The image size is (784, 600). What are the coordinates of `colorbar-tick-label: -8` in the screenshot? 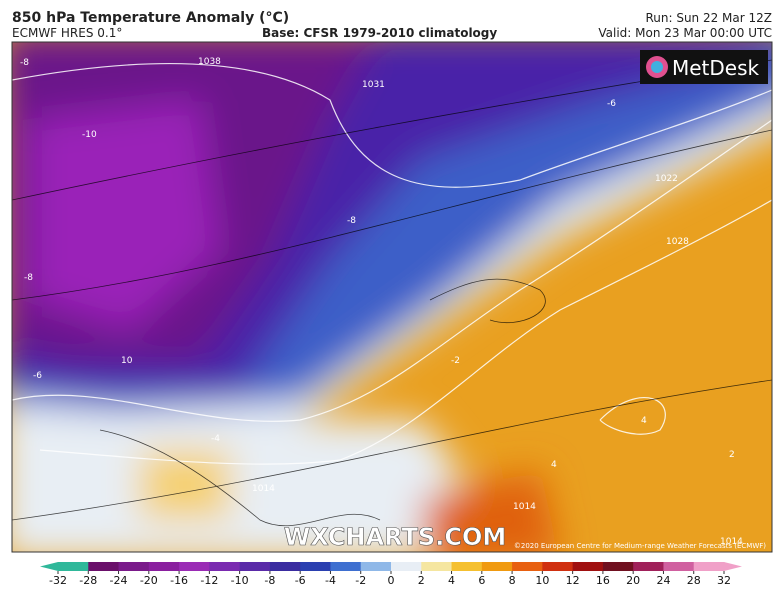 It's located at (269, 580).